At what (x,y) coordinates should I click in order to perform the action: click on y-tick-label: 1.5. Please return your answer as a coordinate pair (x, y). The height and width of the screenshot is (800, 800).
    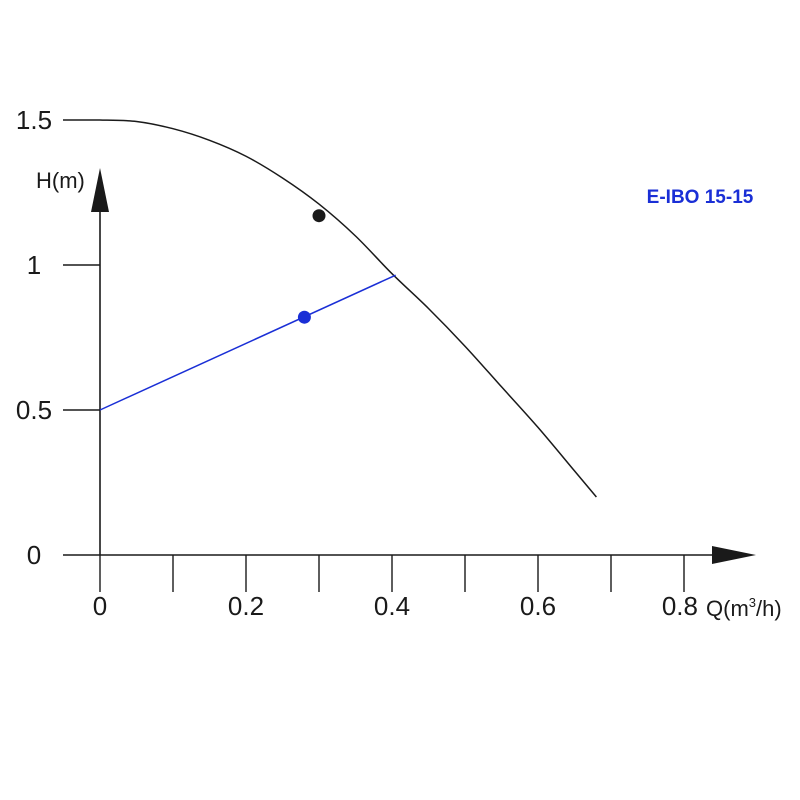
    Looking at the image, I should click on (34, 120).